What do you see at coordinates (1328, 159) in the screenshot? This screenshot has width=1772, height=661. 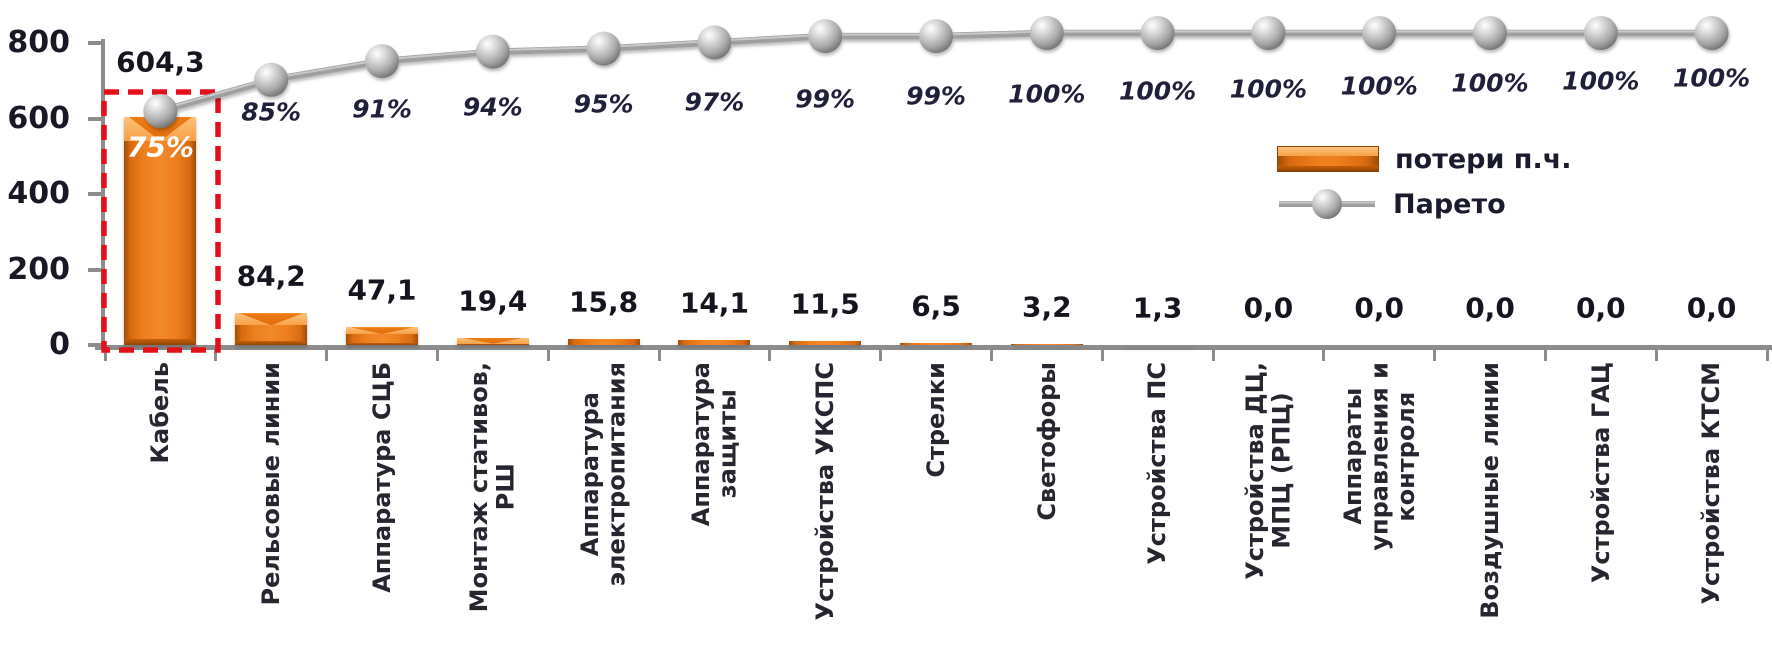 I see `legend-bar-swatch-icon` at bounding box center [1328, 159].